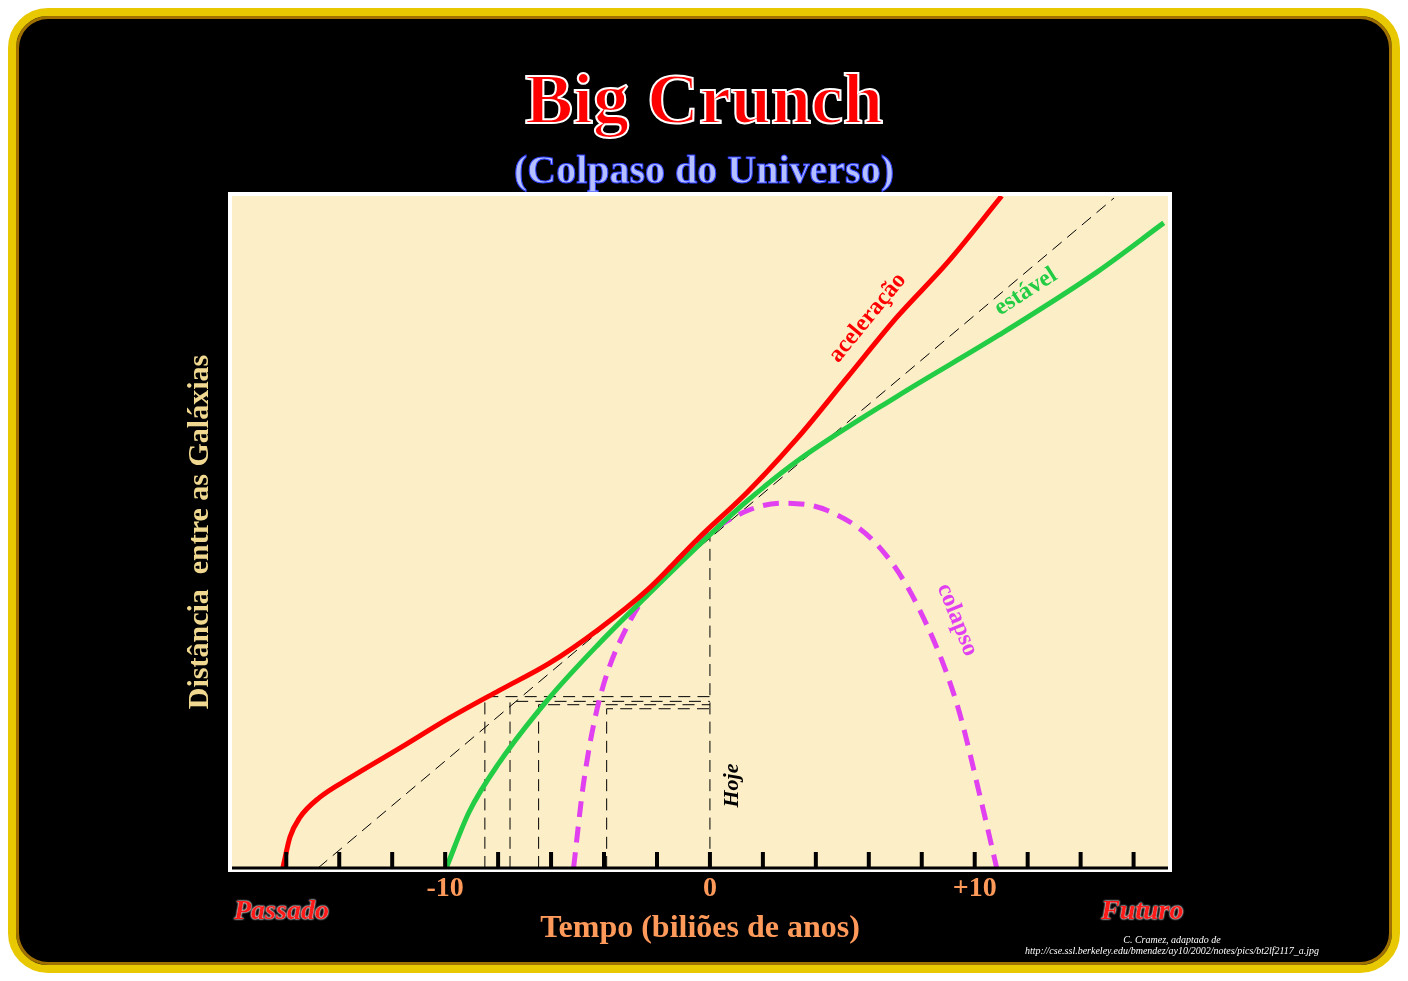 This screenshot has width=1408, height=981. I want to click on chart-title: Big Crunch, so click(704, 99).